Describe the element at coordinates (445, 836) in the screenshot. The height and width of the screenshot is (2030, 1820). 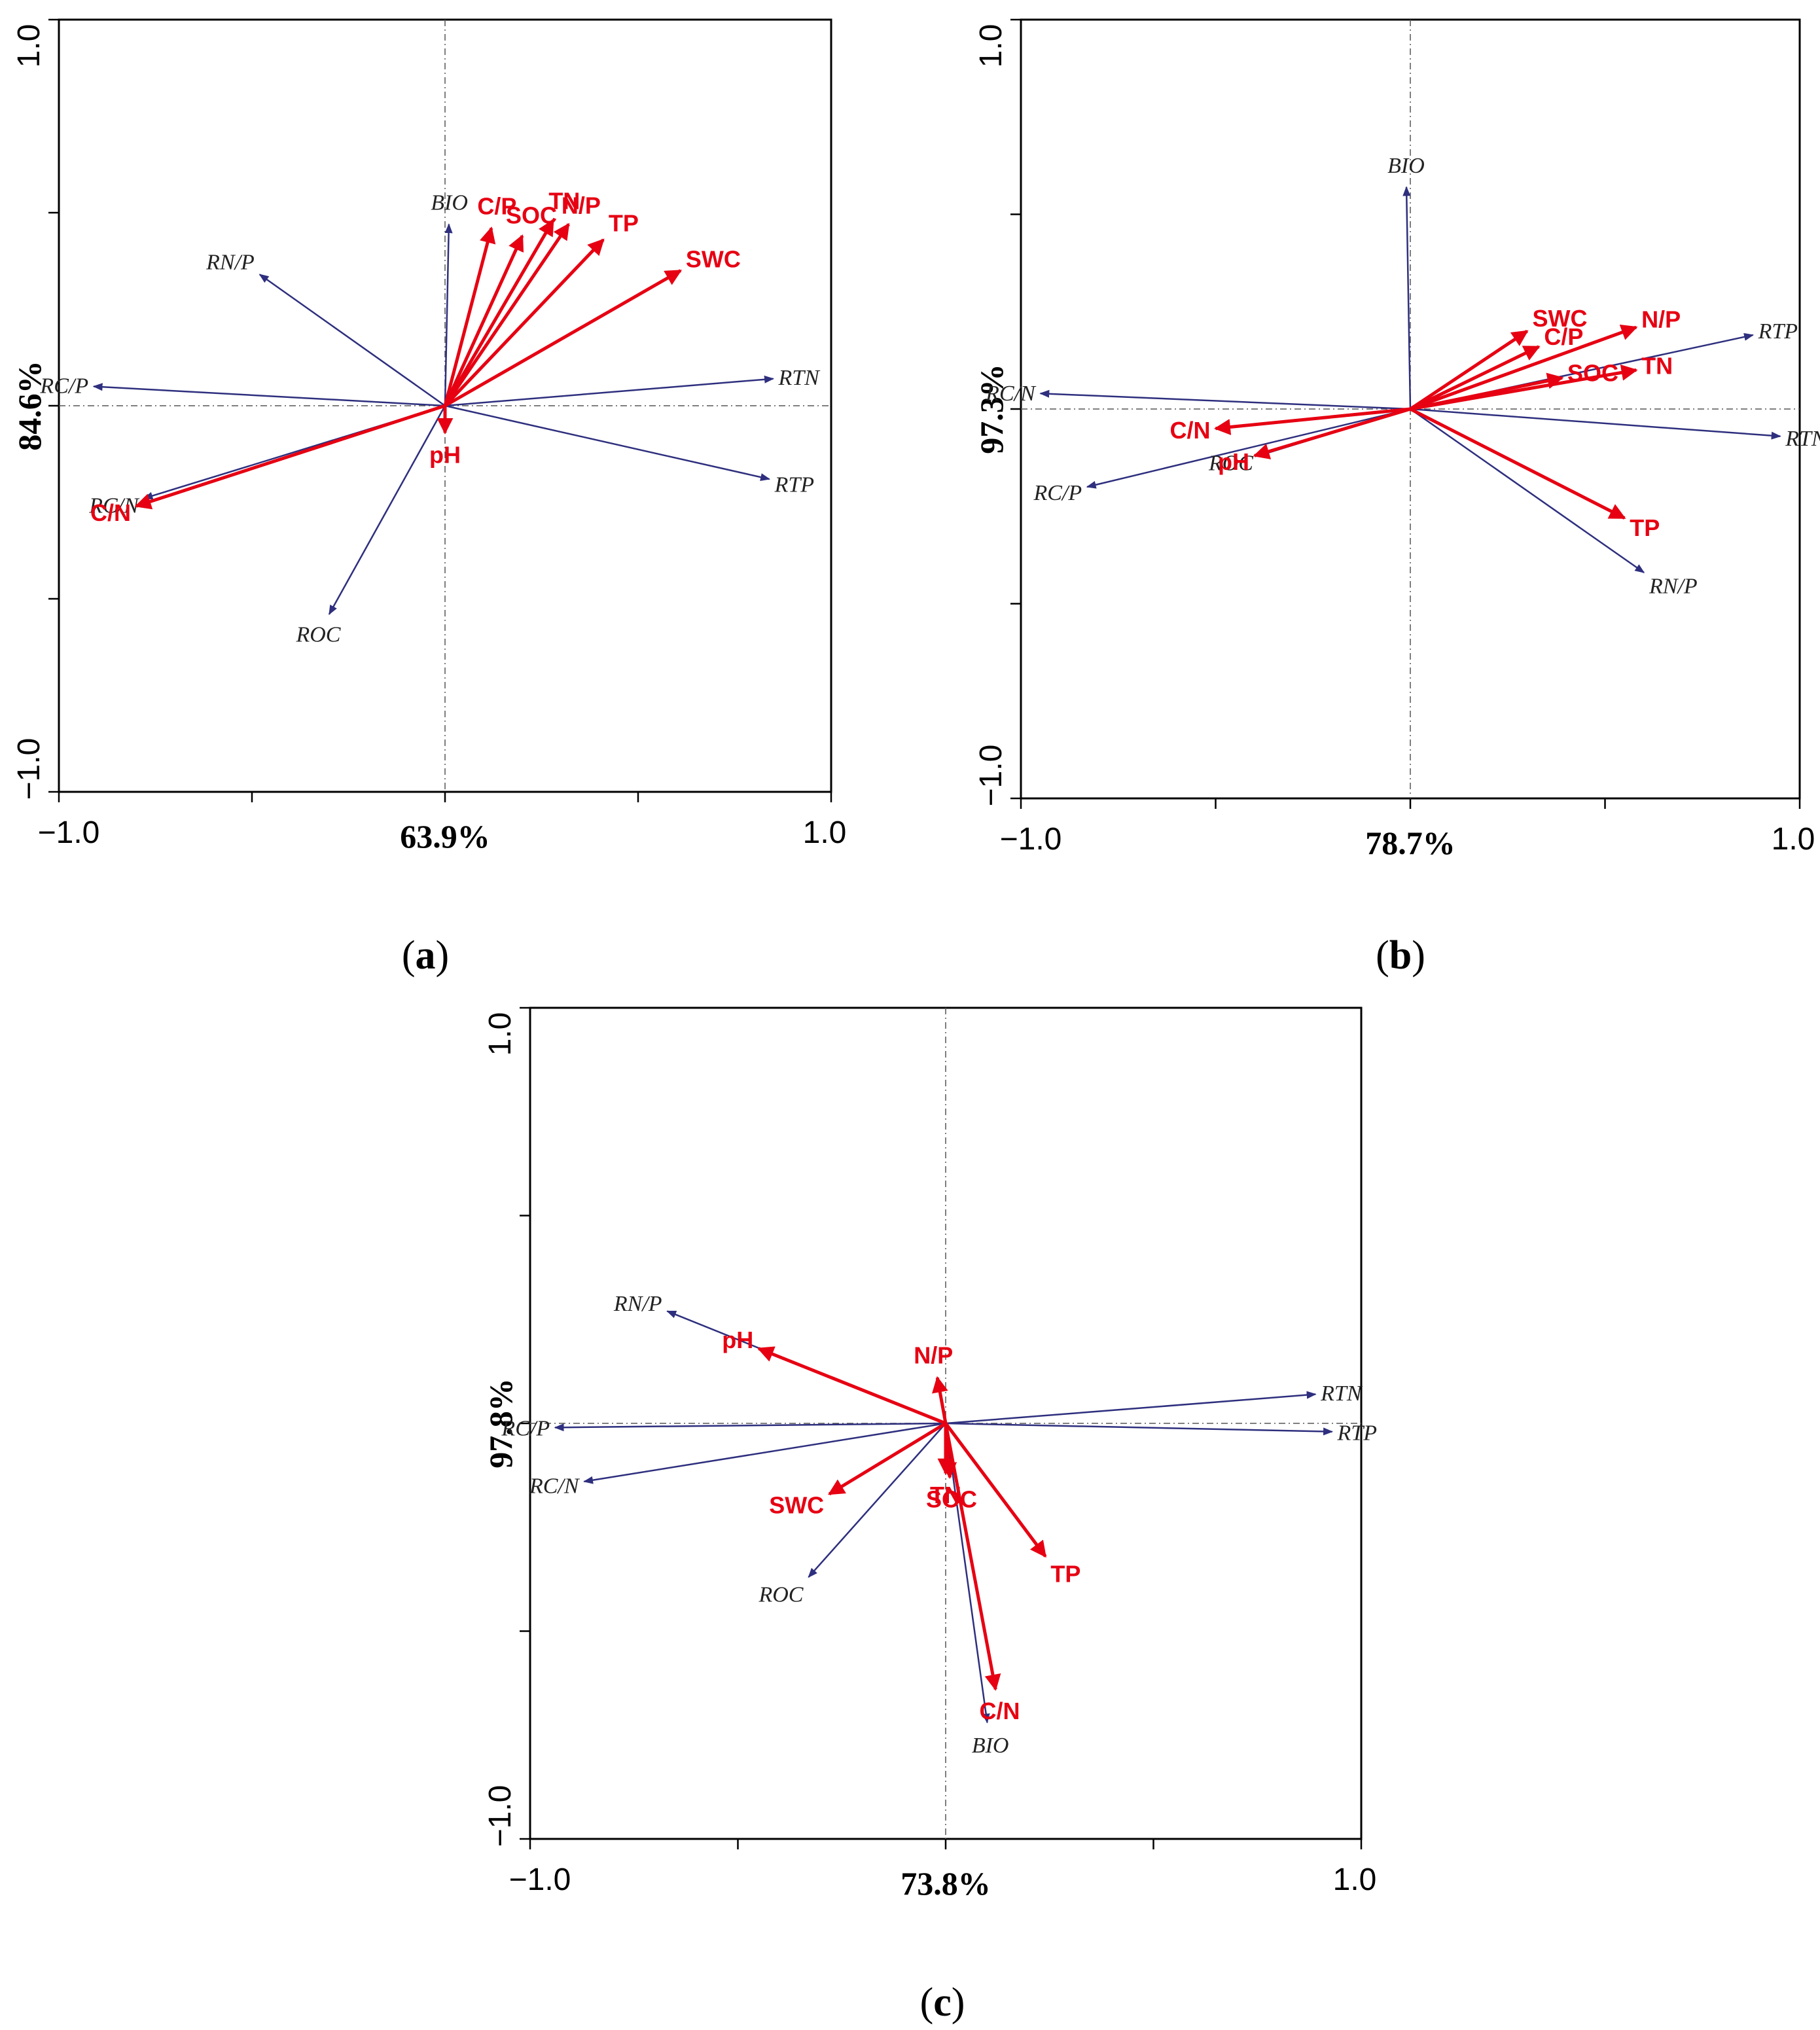
I see `x-axis-label: 63.9%` at that location.